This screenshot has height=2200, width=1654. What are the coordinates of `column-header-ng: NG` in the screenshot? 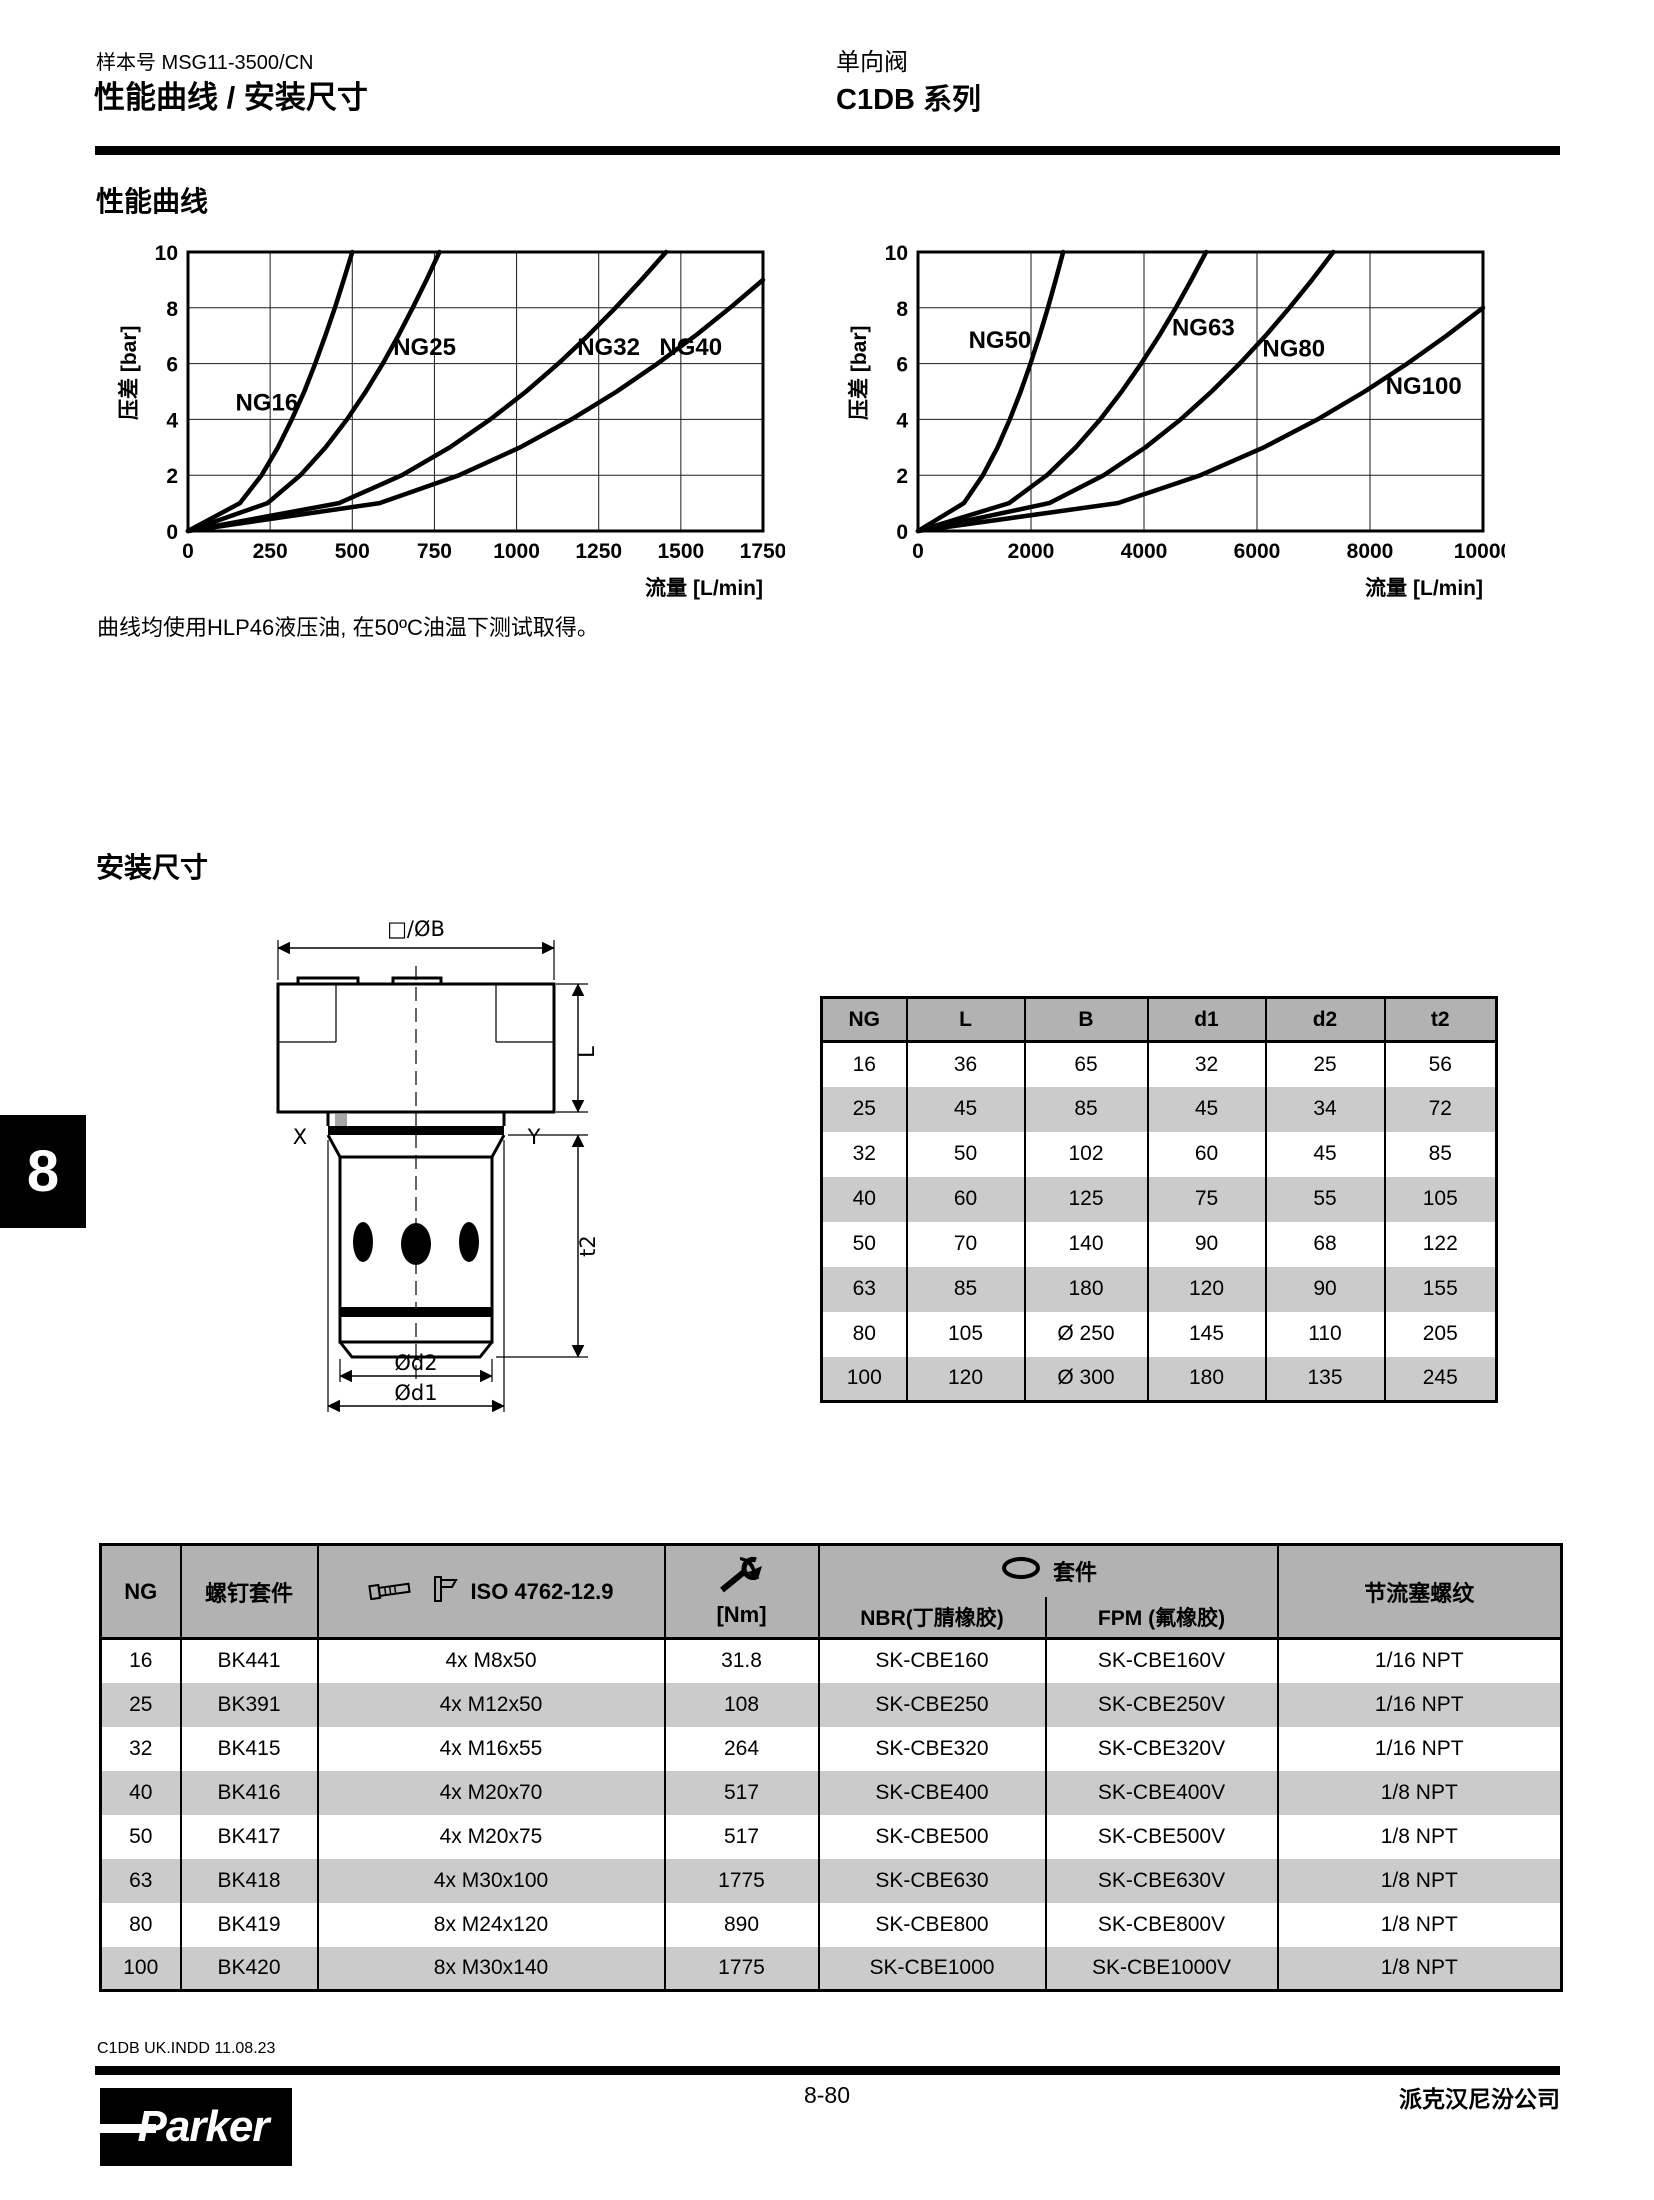 It's located at (140, 1591).